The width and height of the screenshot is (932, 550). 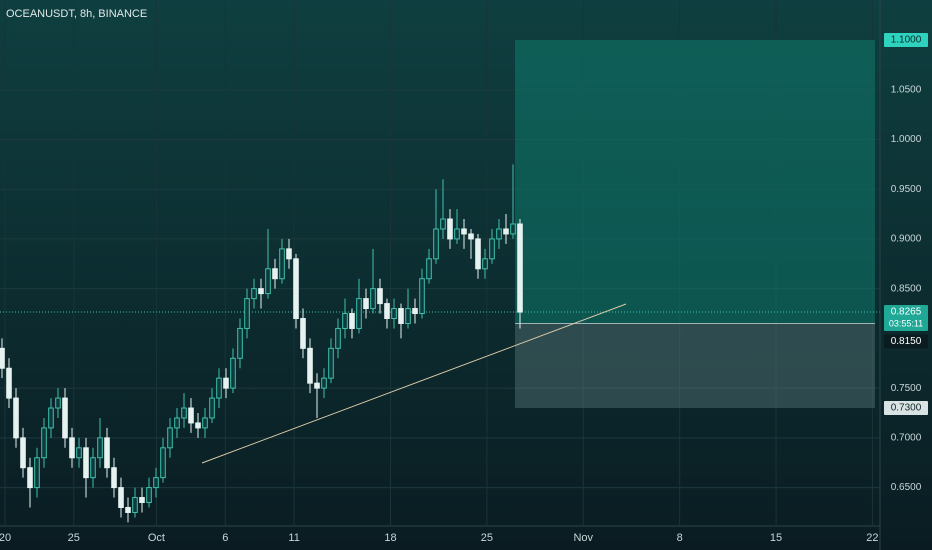 What do you see at coordinates (225, 538) in the screenshot?
I see `x-tick-label: 6` at bounding box center [225, 538].